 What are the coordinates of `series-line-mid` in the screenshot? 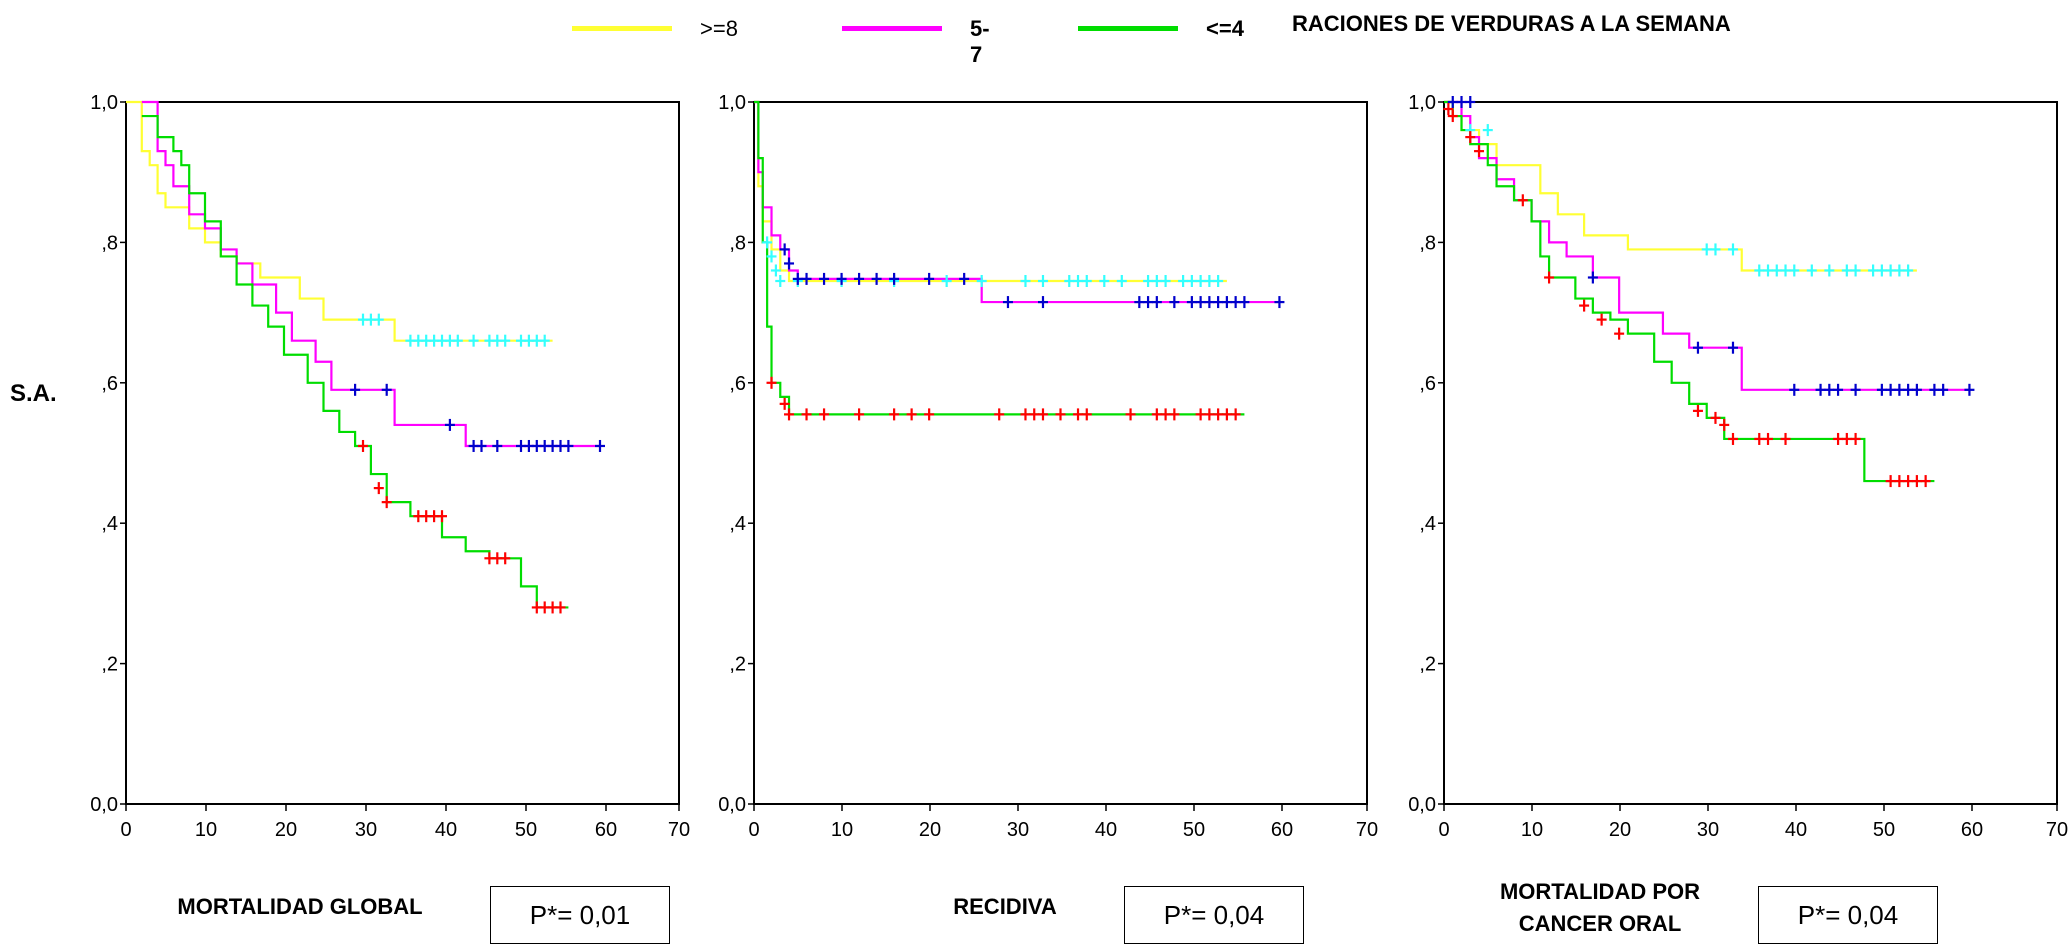 It's located at (1017, 202).